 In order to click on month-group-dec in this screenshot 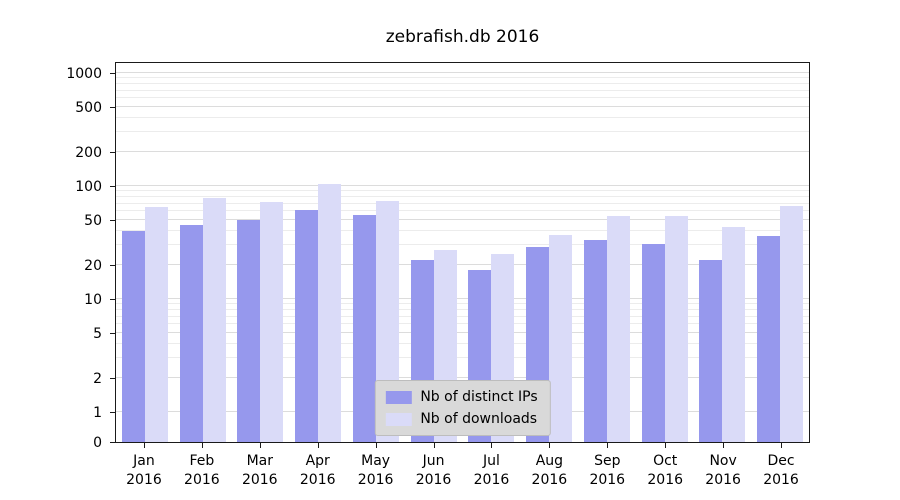, I will do `click(780, 252)`.